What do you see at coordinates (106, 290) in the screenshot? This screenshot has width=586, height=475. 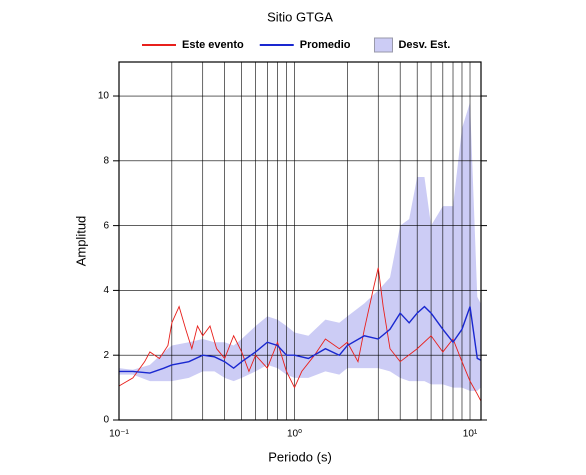 I see `y-tick-label: 4` at bounding box center [106, 290].